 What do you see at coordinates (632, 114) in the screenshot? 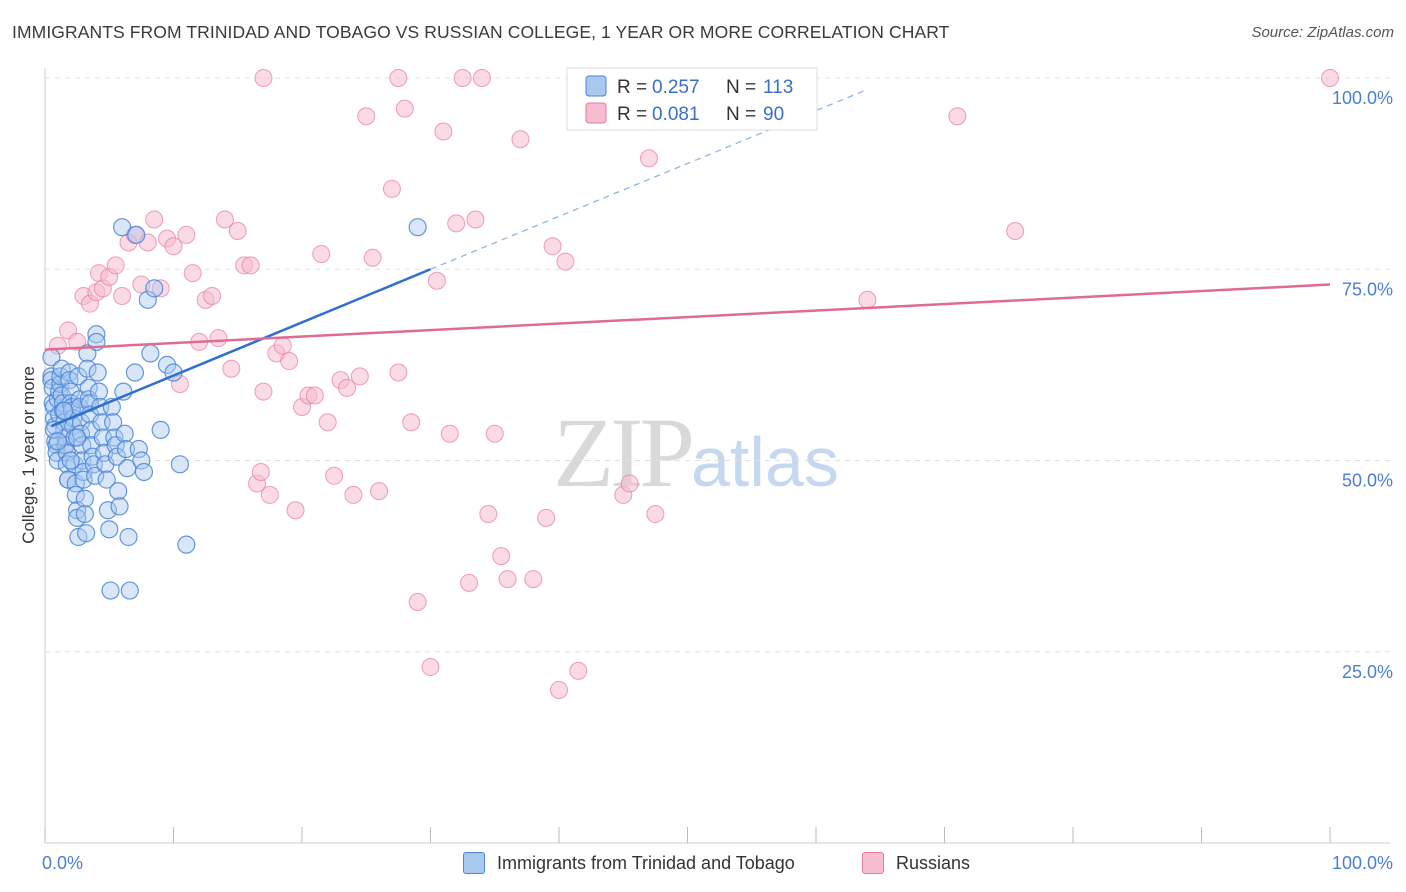
I see `legend-r-label-2: R =` at bounding box center [632, 114].